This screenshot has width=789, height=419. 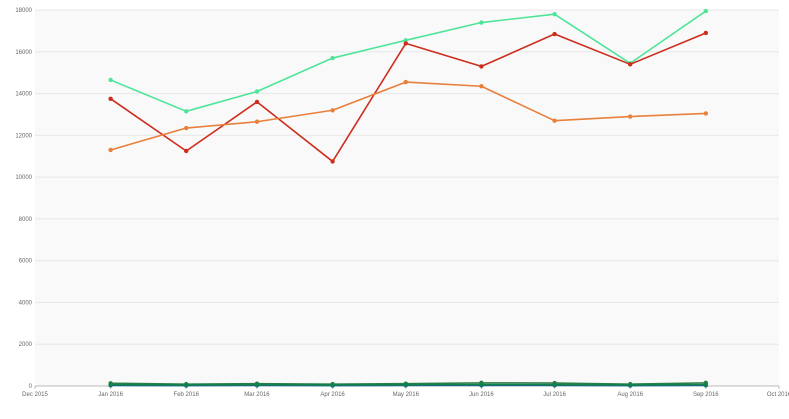 I want to click on y-tick-label: 14000, so click(x=23, y=95).